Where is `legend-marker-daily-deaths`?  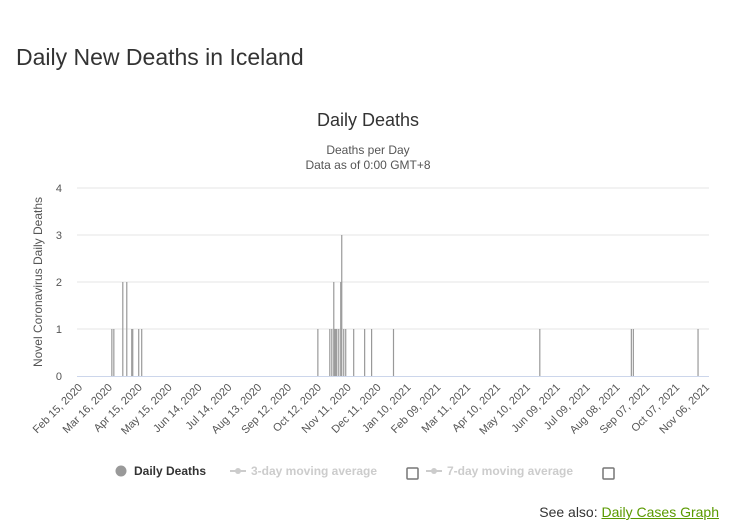
legend-marker-daily-deaths is located at coordinates (121, 471).